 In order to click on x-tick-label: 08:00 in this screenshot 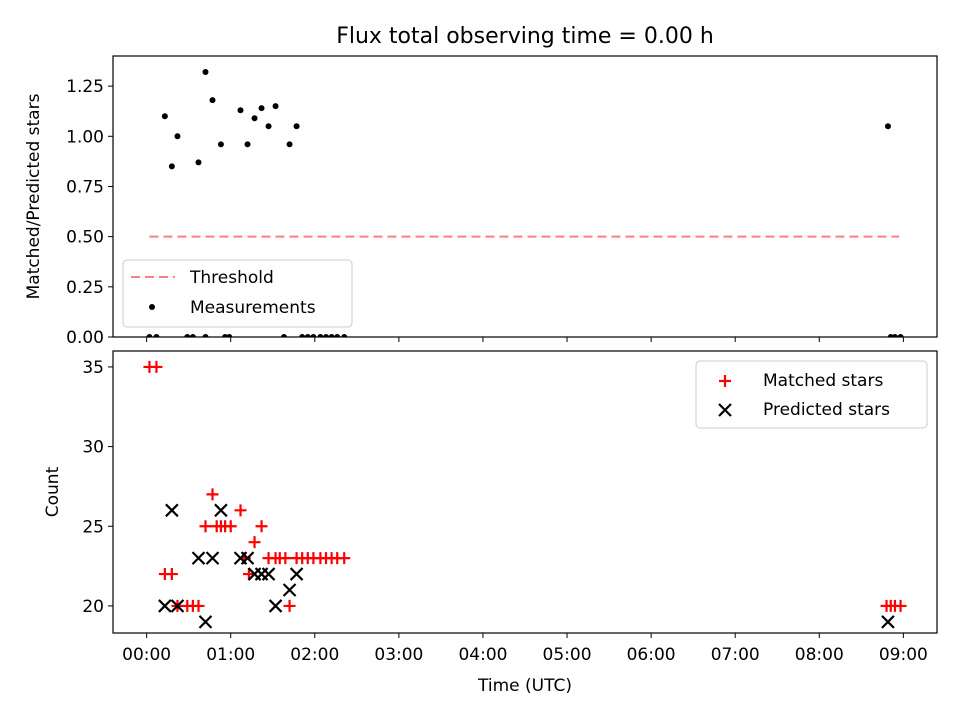, I will do `click(819, 655)`.